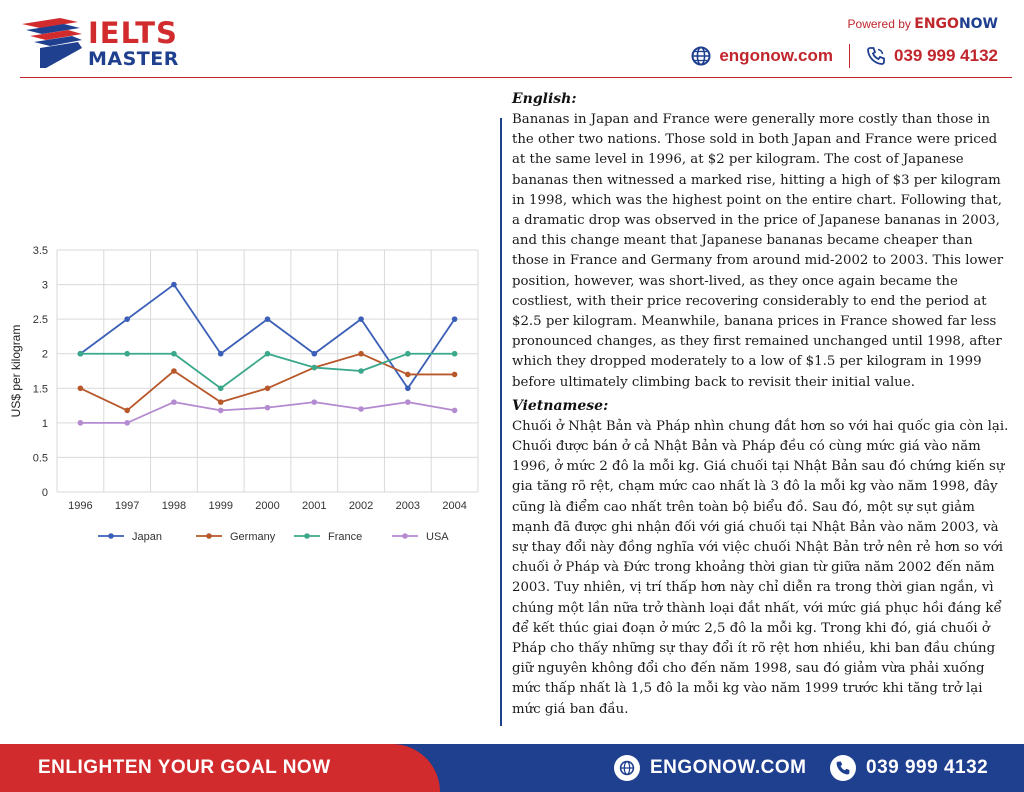 The height and width of the screenshot is (792, 1024). I want to click on text-divider, so click(501, 422).